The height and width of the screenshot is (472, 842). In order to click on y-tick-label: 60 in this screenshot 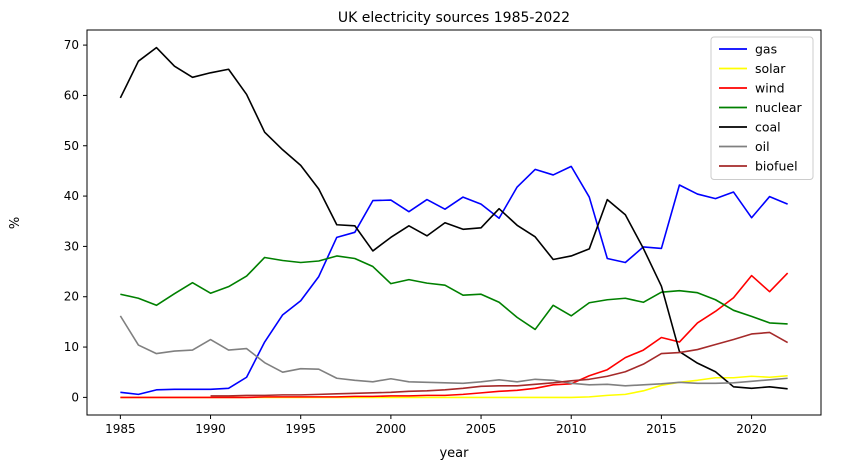, I will do `click(71, 95)`.